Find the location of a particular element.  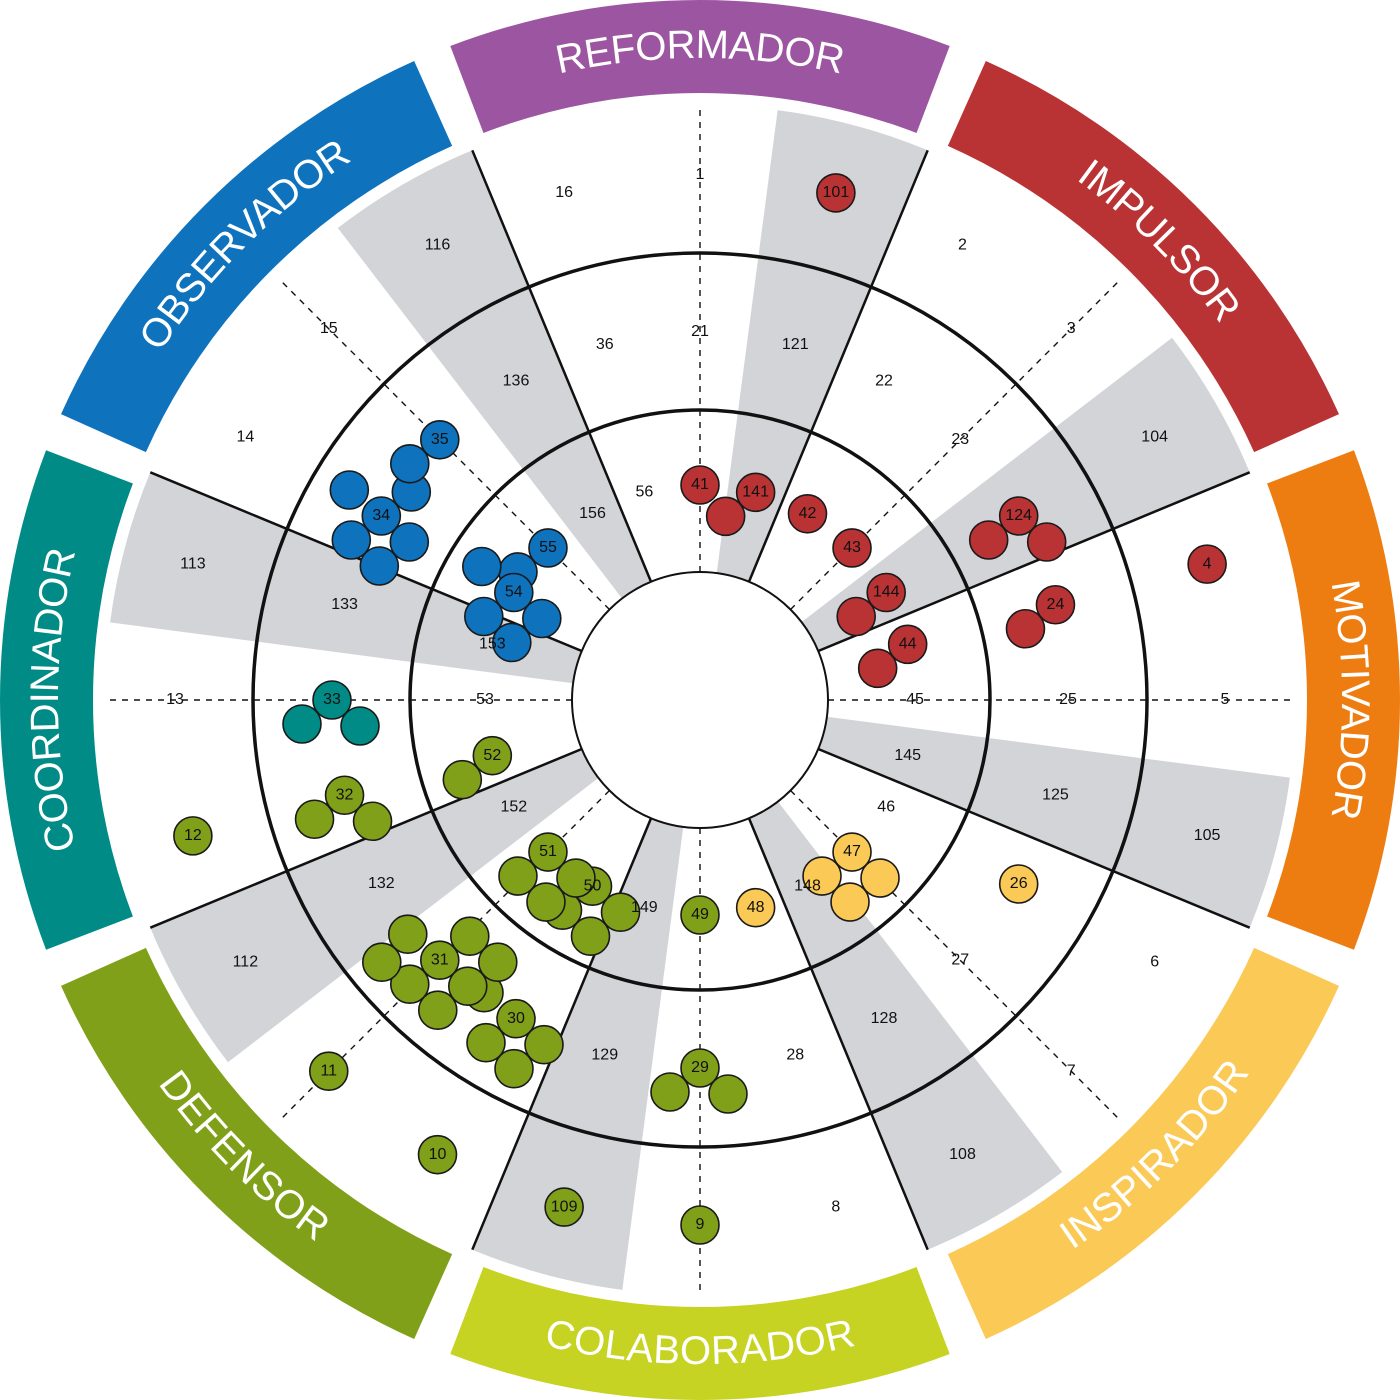

cell-label: 12 is located at coordinates (193, 835).